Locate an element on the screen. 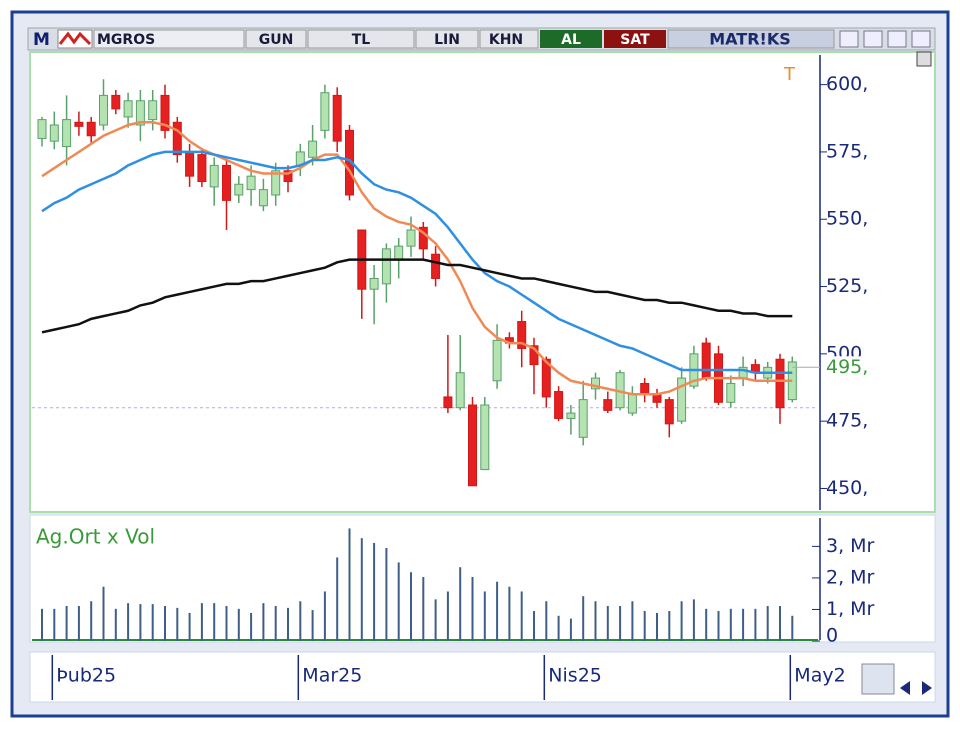 The width and height of the screenshot is (960, 730). brand: MATR!KS is located at coordinates (750, 39).